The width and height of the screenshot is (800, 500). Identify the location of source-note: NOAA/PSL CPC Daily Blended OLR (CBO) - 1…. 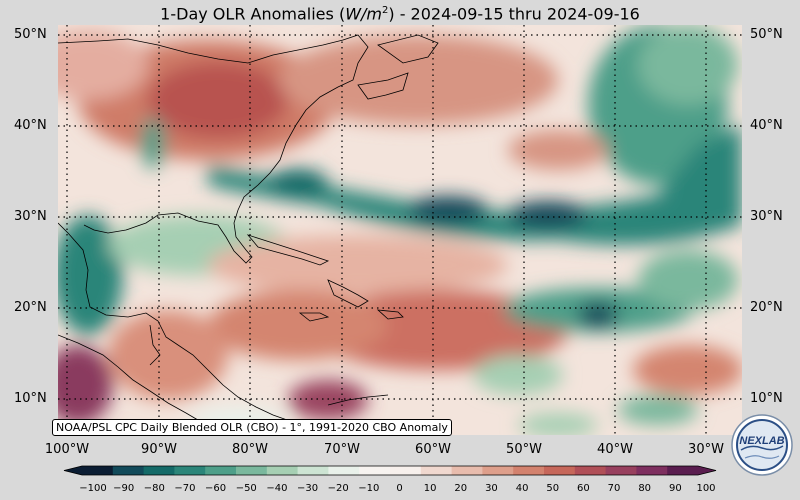
(252, 427).